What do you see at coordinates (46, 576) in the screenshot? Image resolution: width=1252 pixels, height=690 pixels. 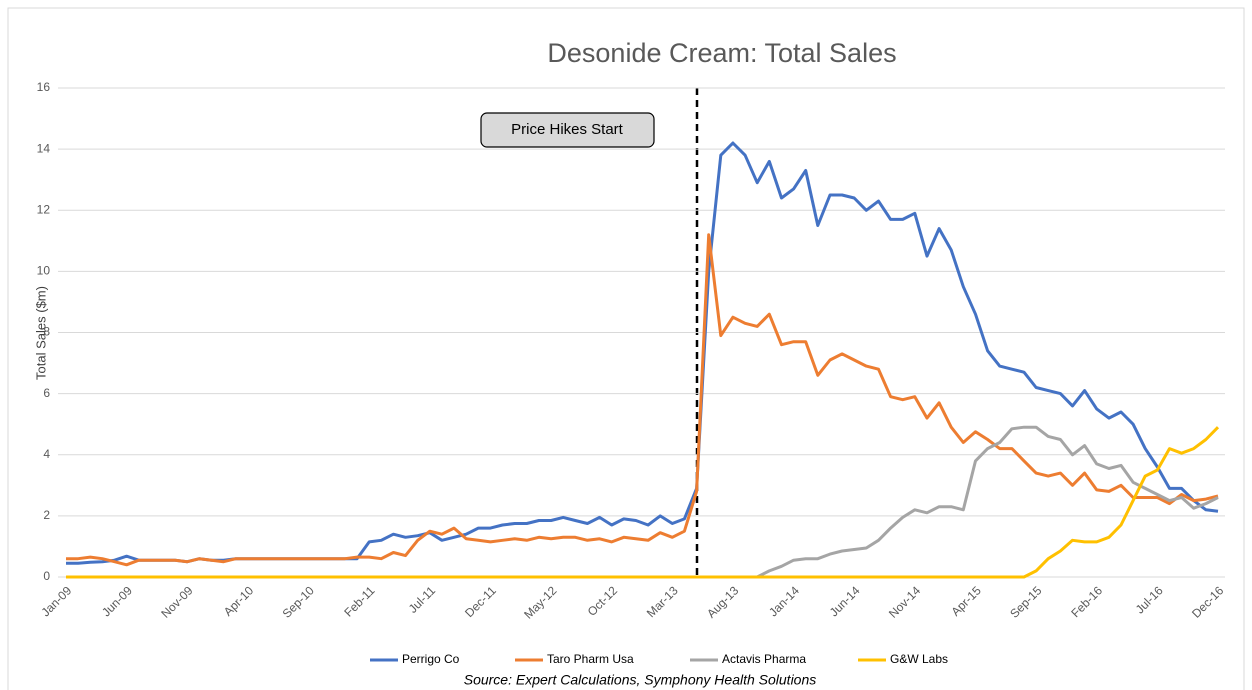 I see `y-tick-label: 0` at bounding box center [46, 576].